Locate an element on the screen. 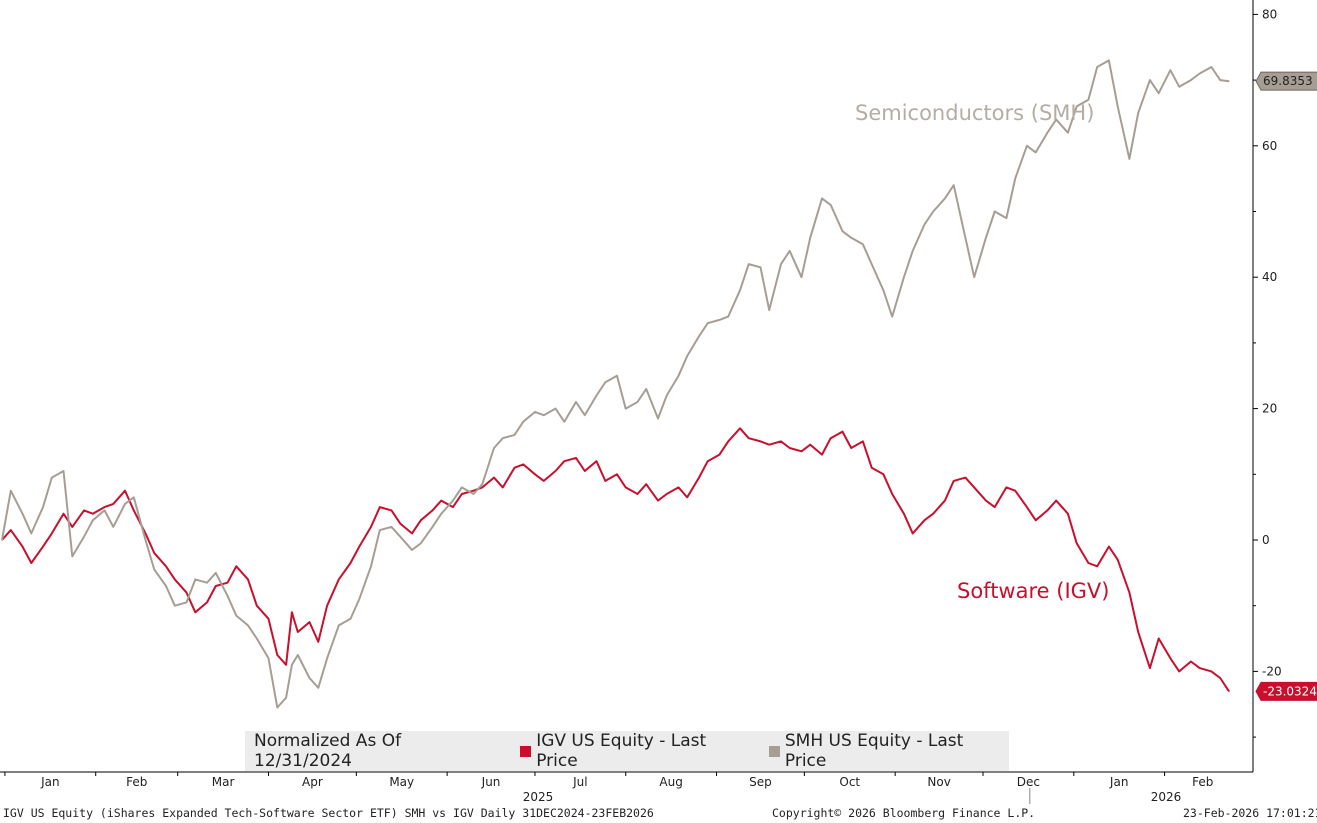  y-tick-label: 0 is located at coordinates (1266, 540).